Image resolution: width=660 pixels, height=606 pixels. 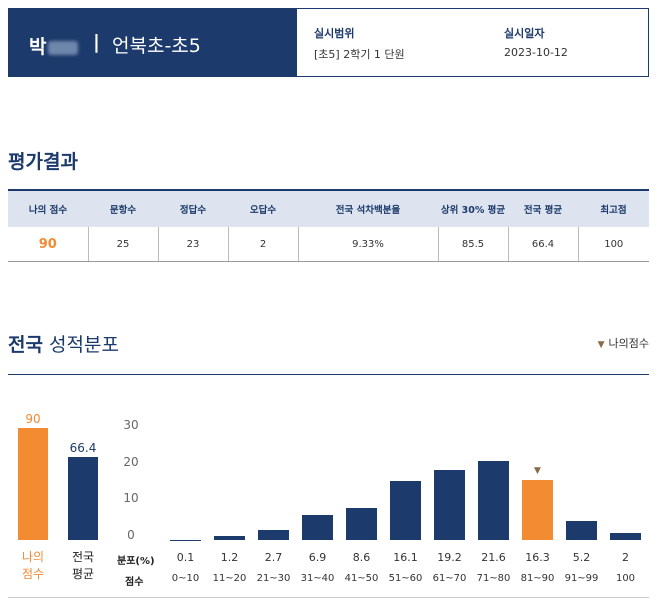 What do you see at coordinates (613, 208) in the screenshot?
I see `col-max-score: 최고점` at bounding box center [613, 208].